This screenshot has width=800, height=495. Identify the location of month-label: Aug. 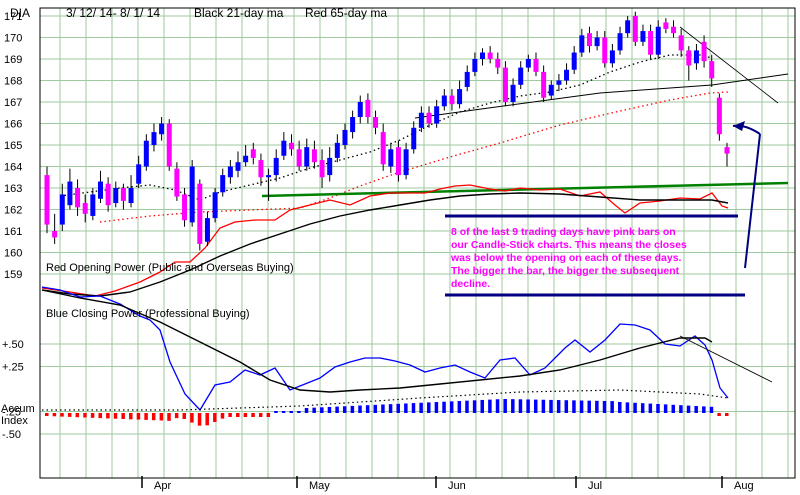
(744, 486).